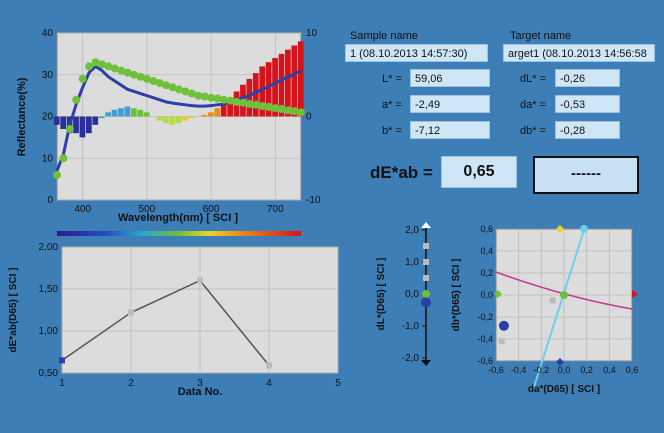 The image size is (664, 433). I want to click on reflectance-y2tick: -10, so click(313, 200).